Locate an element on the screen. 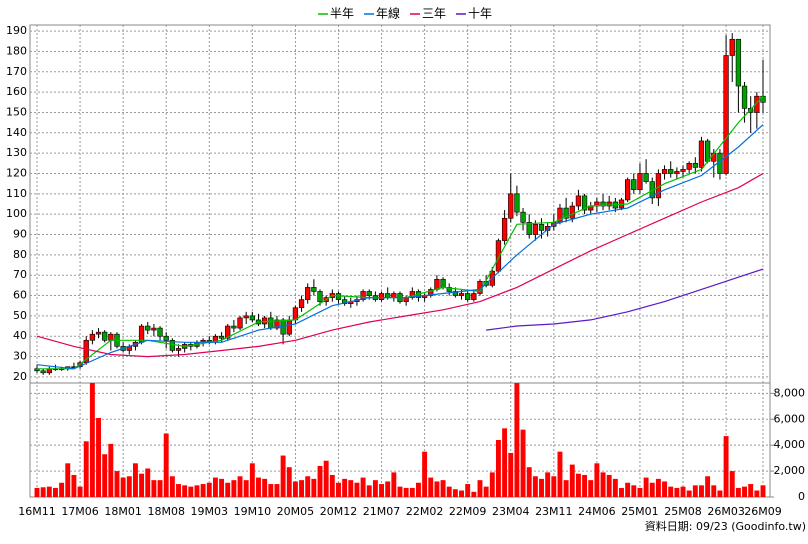 The width and height of the screenshot is (808, 544). y-tick-label: 60 is located at coordinates (20, 295).